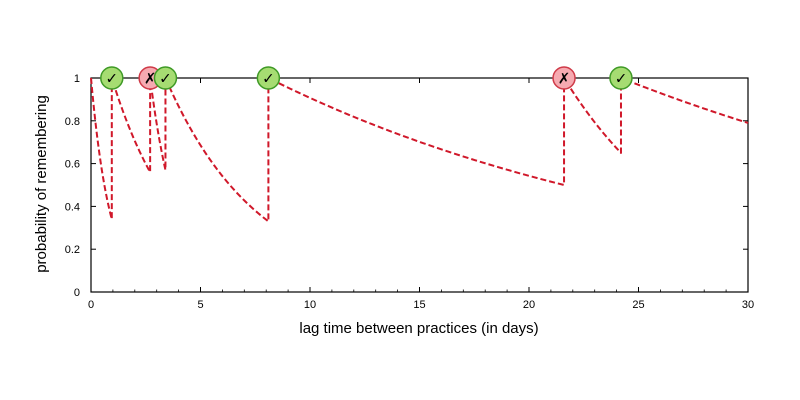  Describe the element at coordinates (72, 207) in the screenshot. I see `y-tick-label: 0.4` at that location.